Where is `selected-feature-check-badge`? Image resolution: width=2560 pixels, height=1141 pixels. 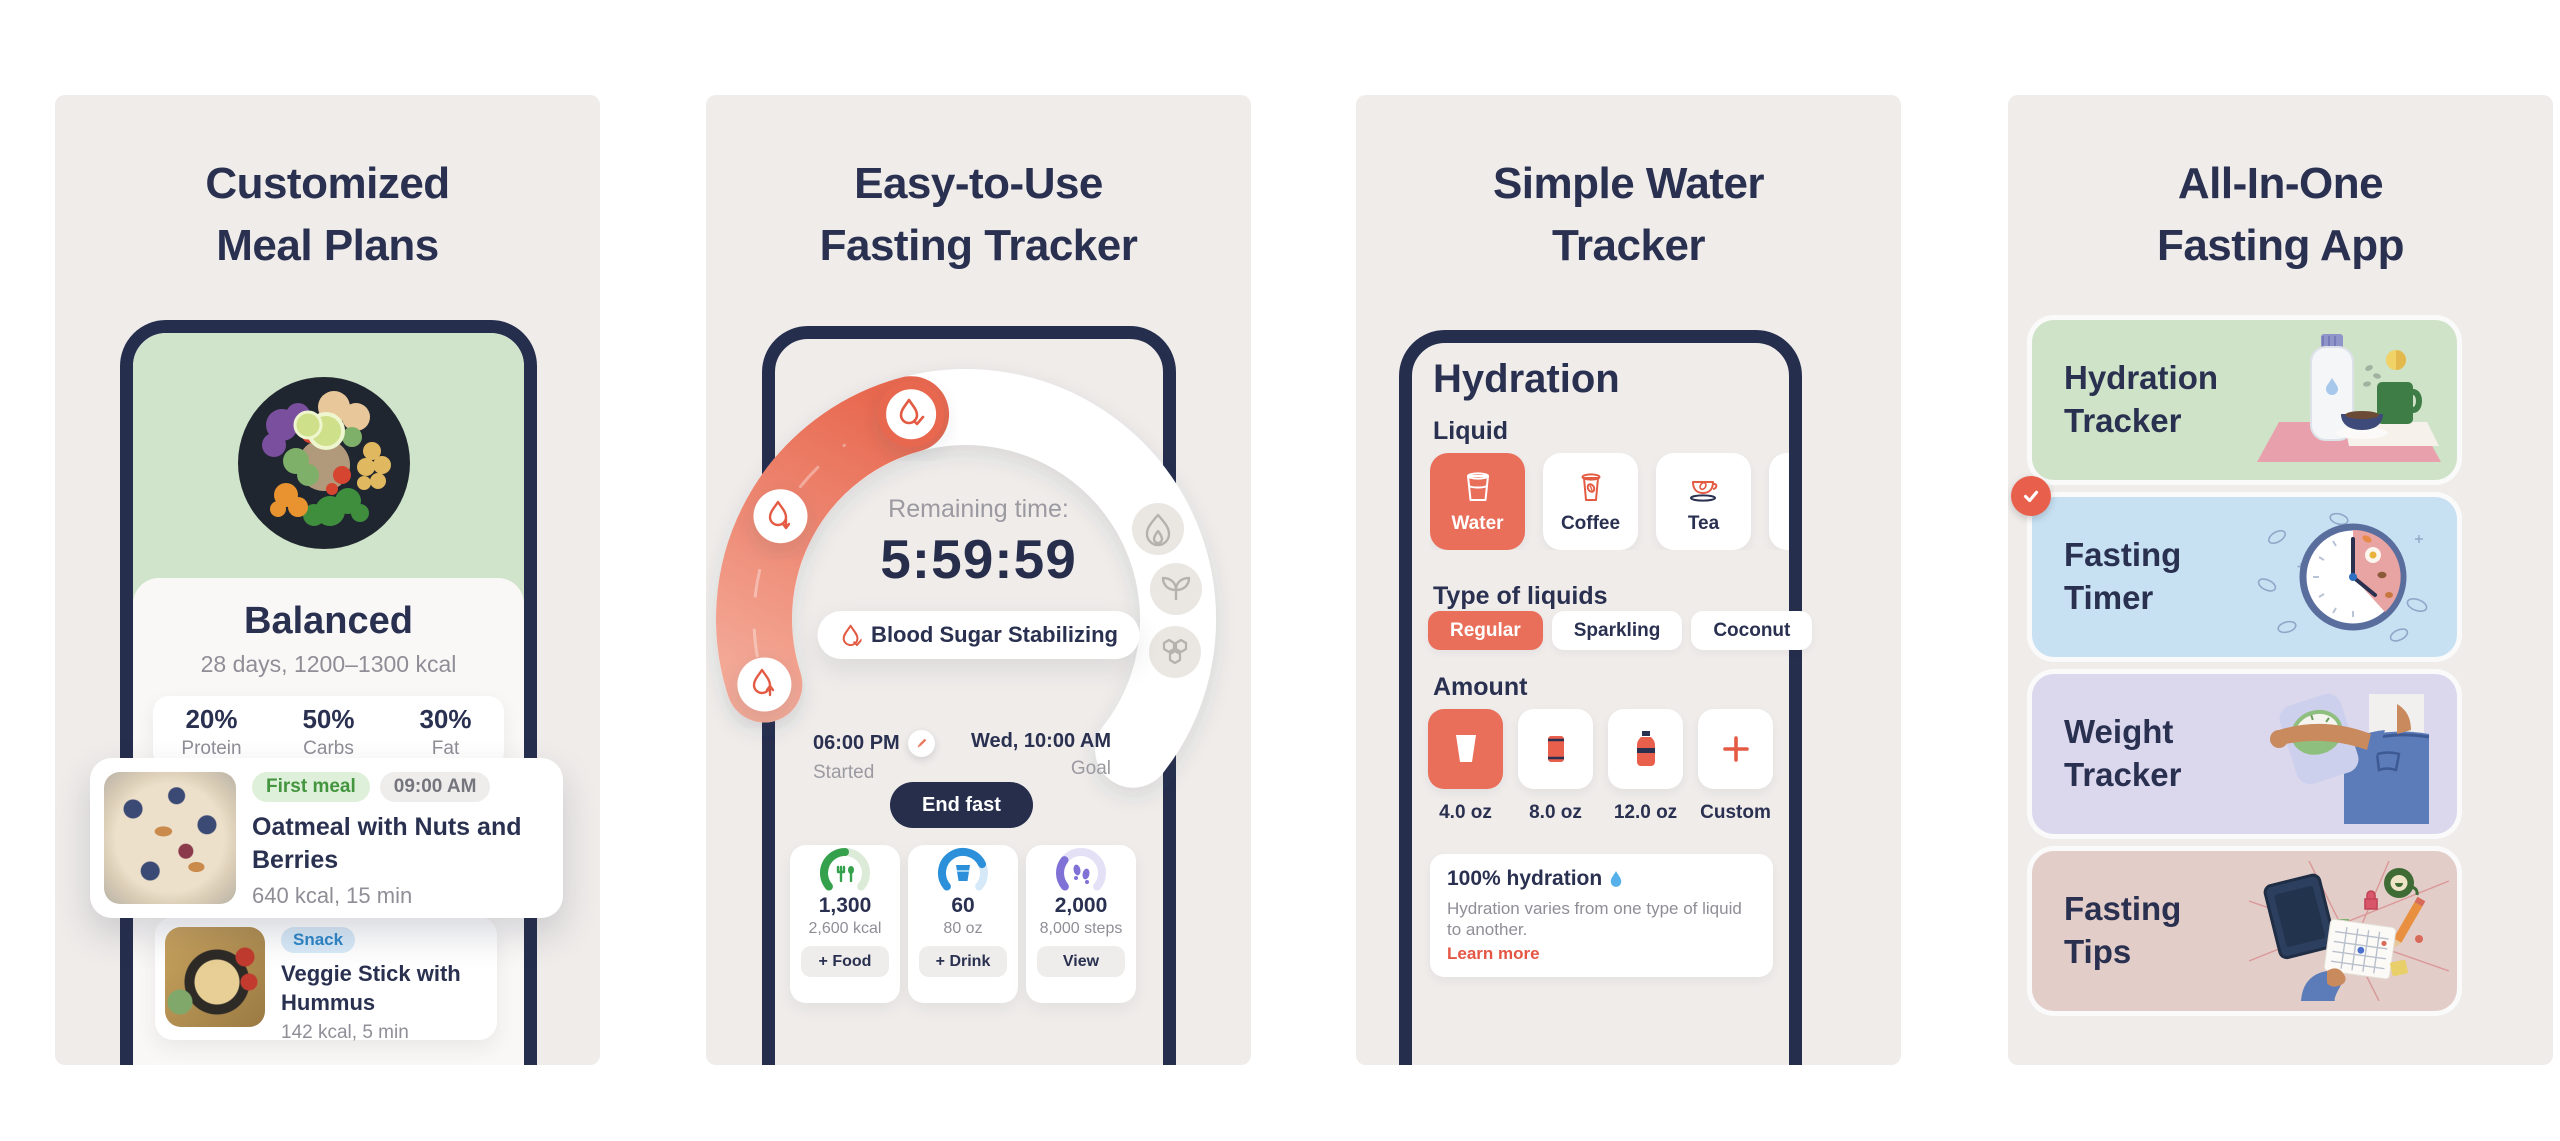
selected-feature-check-badge is located at coordinates (2031, 496).